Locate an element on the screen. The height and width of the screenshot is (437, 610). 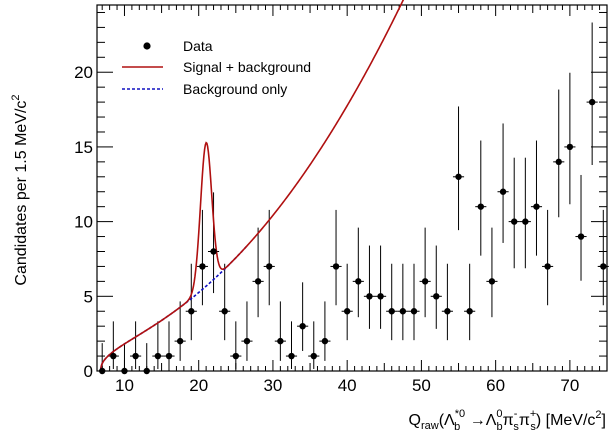
y-axis-label: Candidates per 1.5 MeV/c2 is located at coordinates (20, 189).